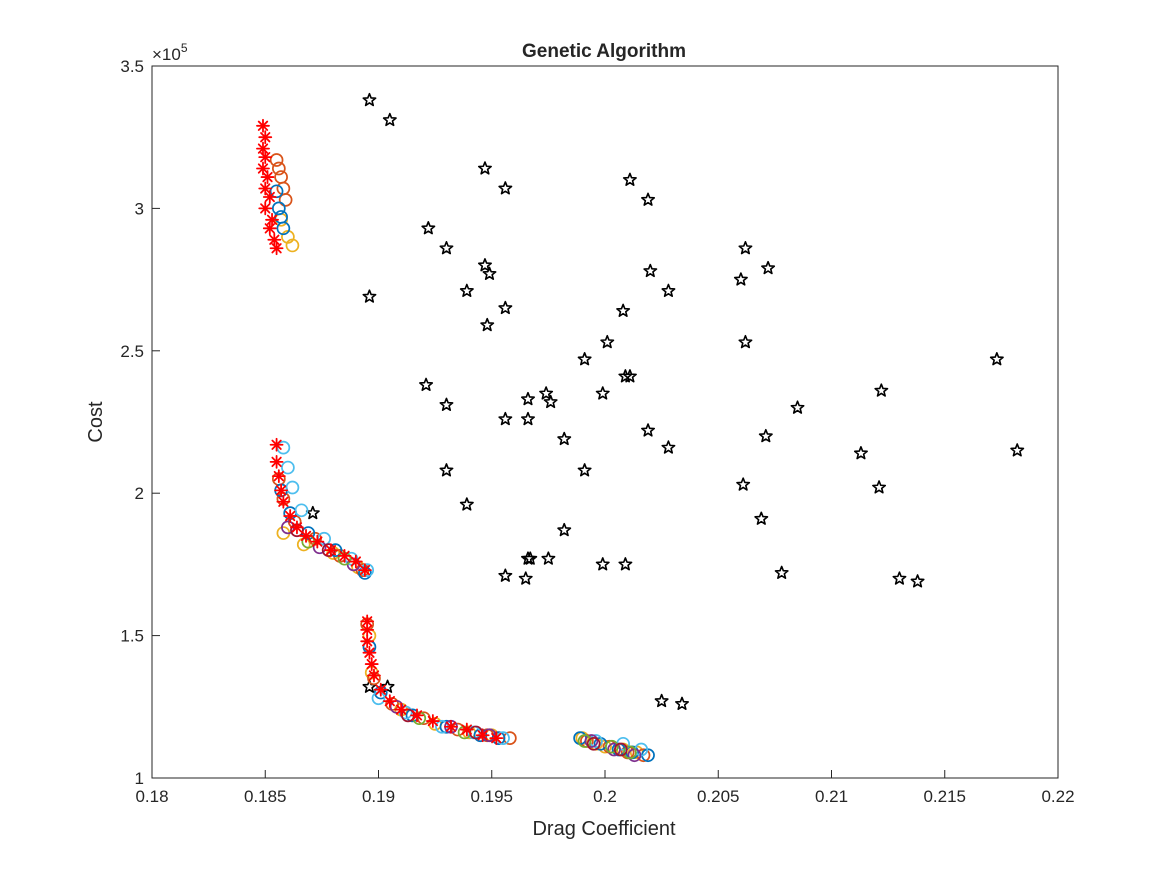 This screenshot has width=1167, height=875. What do you see at coordinates (378, 796) in the screenshot?
I see `x-tick-label: 0.19` at bounding box center [378, 796].